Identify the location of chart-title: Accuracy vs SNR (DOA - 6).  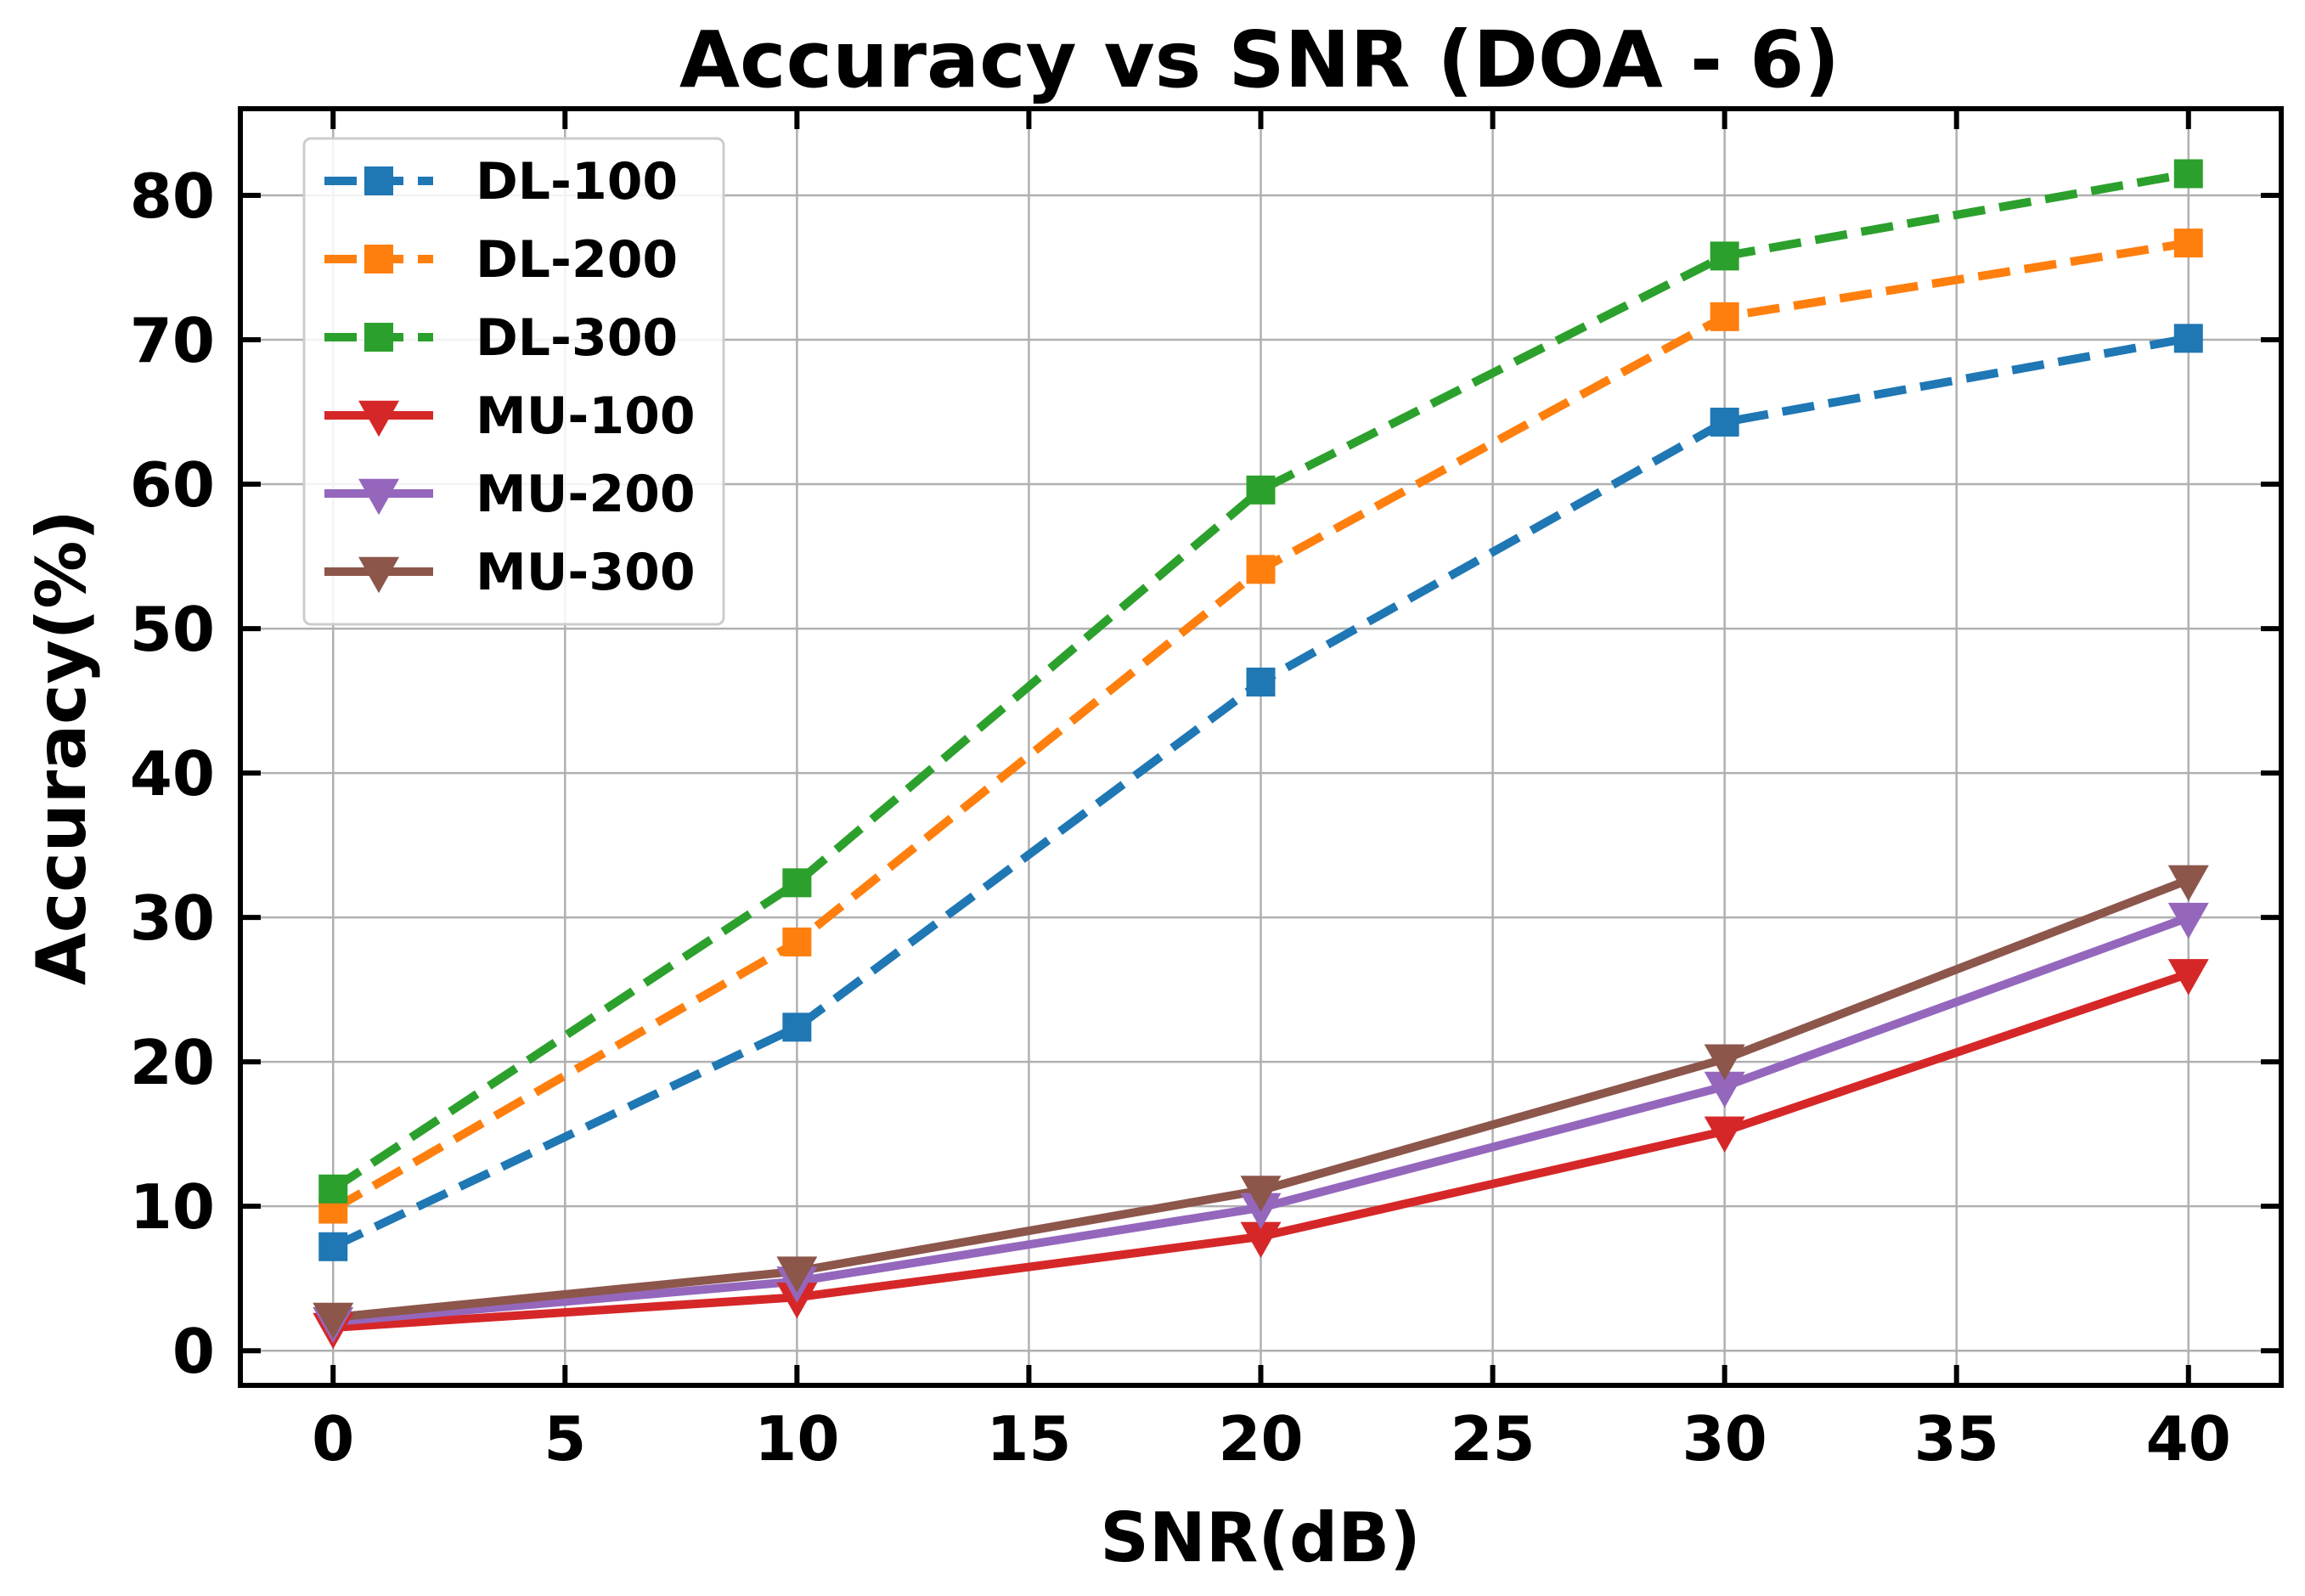
(1259, 60).